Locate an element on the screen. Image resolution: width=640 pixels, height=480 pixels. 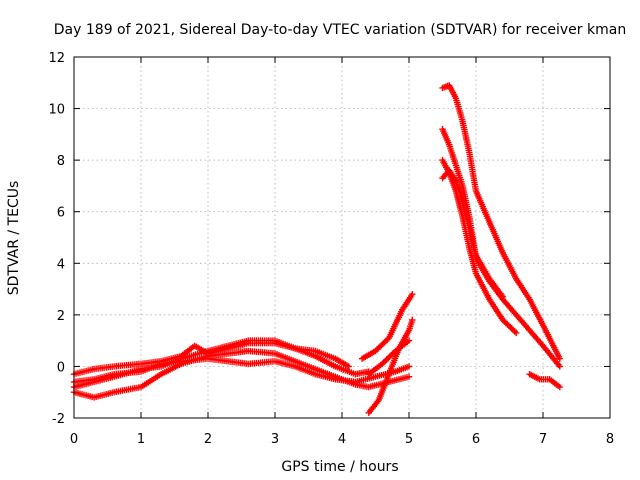
x-tick-label: 4 is located at coordinates (342, 439).